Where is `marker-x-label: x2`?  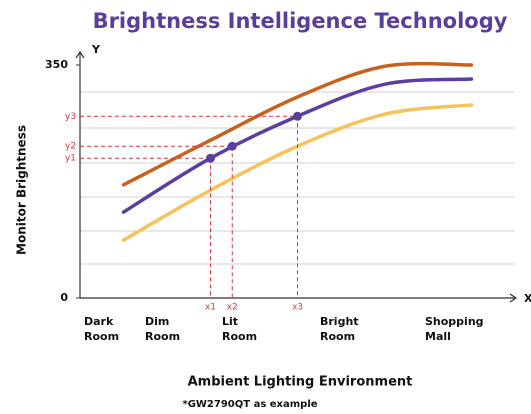
marker-x-label: x2 is located at coordinates (232, 308).